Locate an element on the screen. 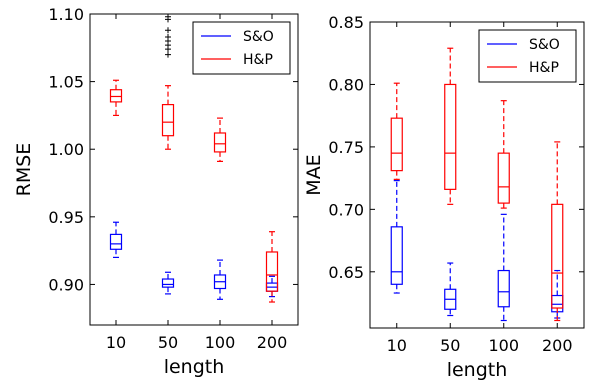 The width and height of the screenshot is (599, 381). y-tick-label: 0.70 is located at coordinates (346, 209).